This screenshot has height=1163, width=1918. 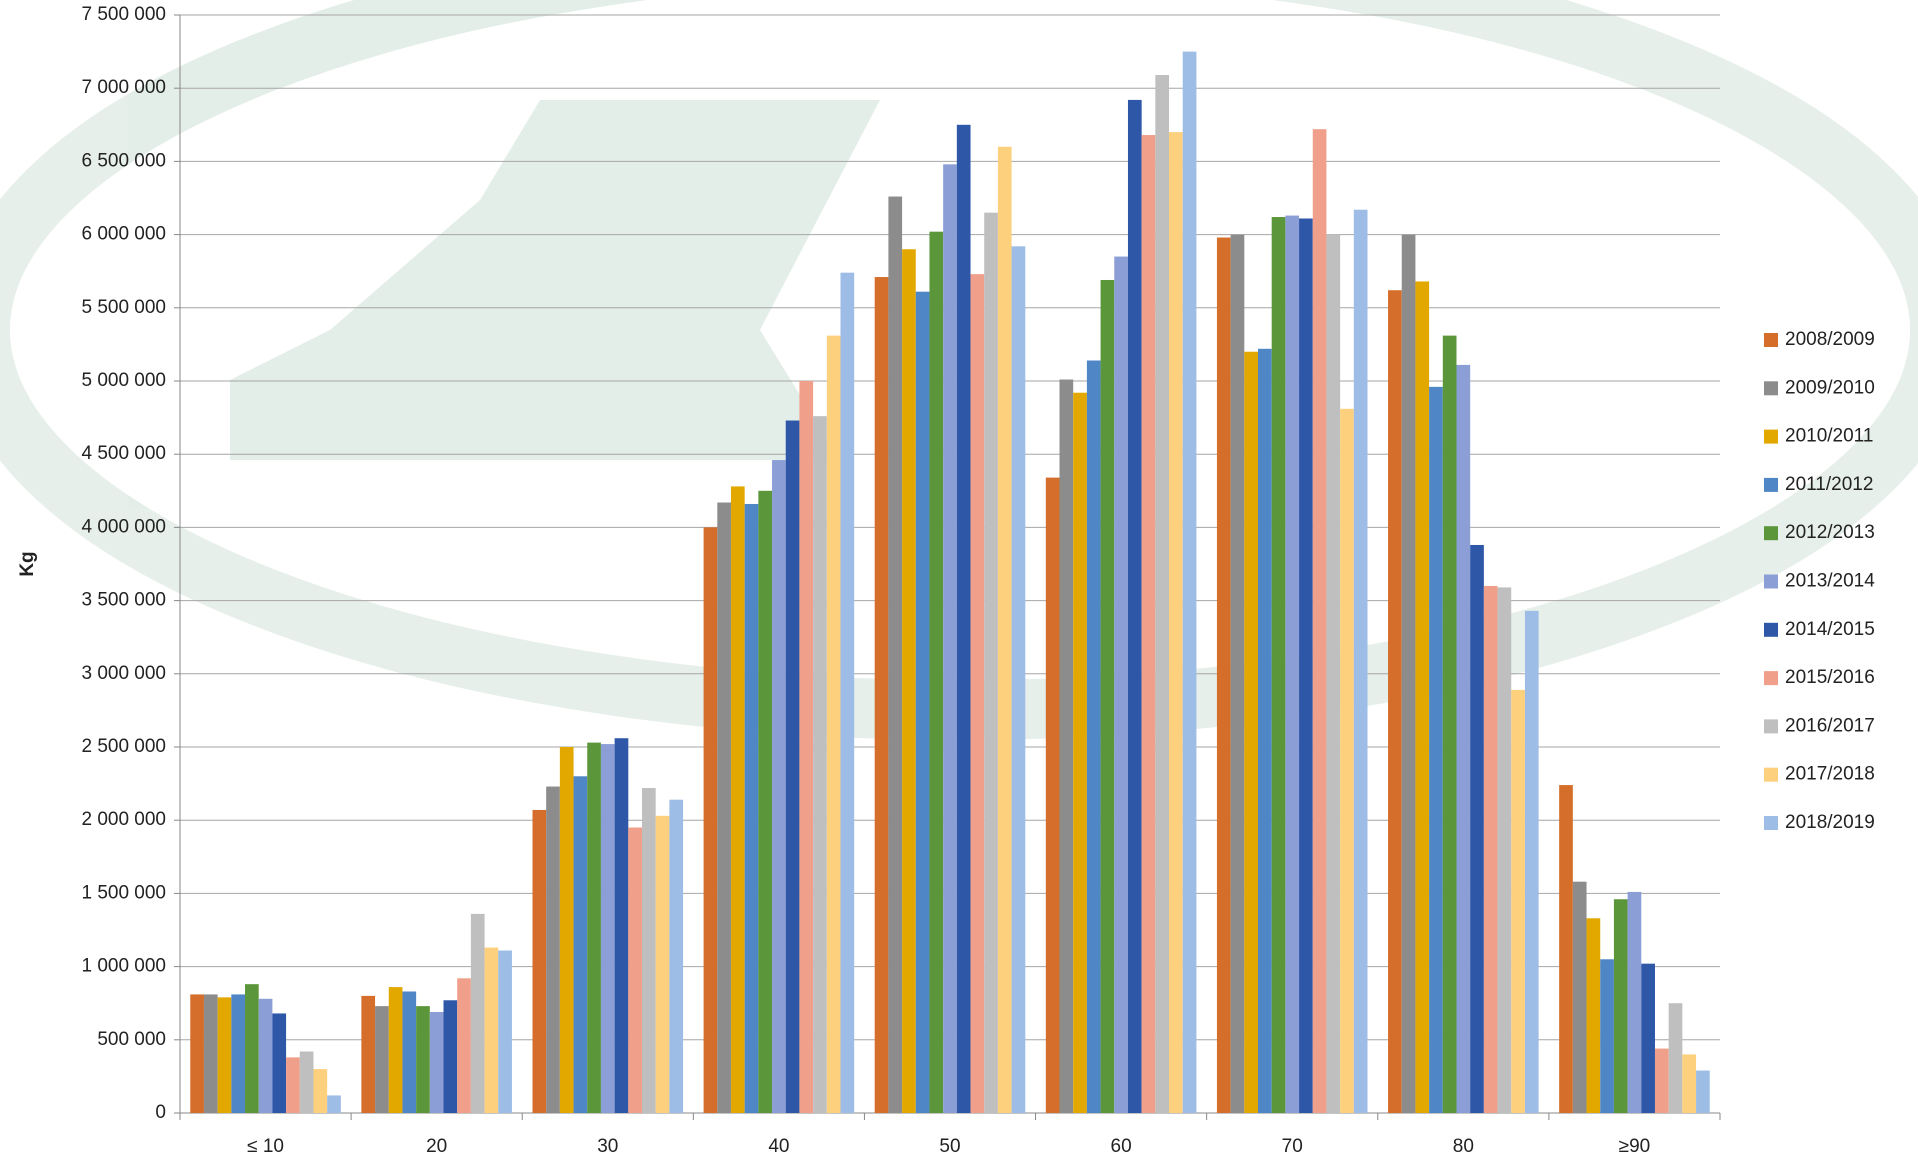 What do you see at coordinates (1830, 387) in the screenshot?
I see `legend-label: 2009/2010` at bounding box center [1830, 387].